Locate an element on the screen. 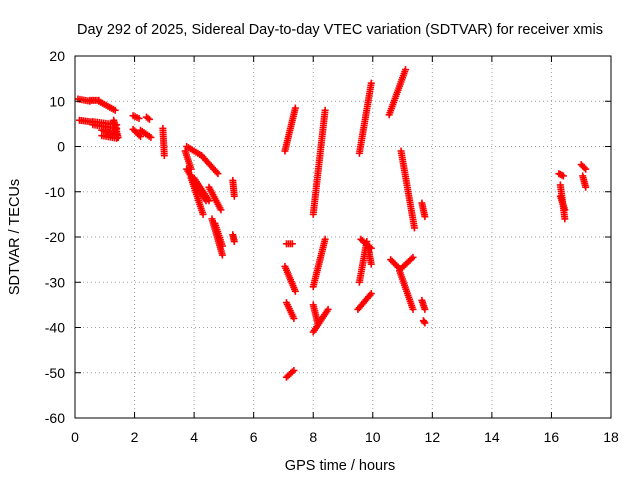 Image resolution: width=640 pixels, height=480 pixels. y-tick-label: 10 is located at coordinates (57, 101).